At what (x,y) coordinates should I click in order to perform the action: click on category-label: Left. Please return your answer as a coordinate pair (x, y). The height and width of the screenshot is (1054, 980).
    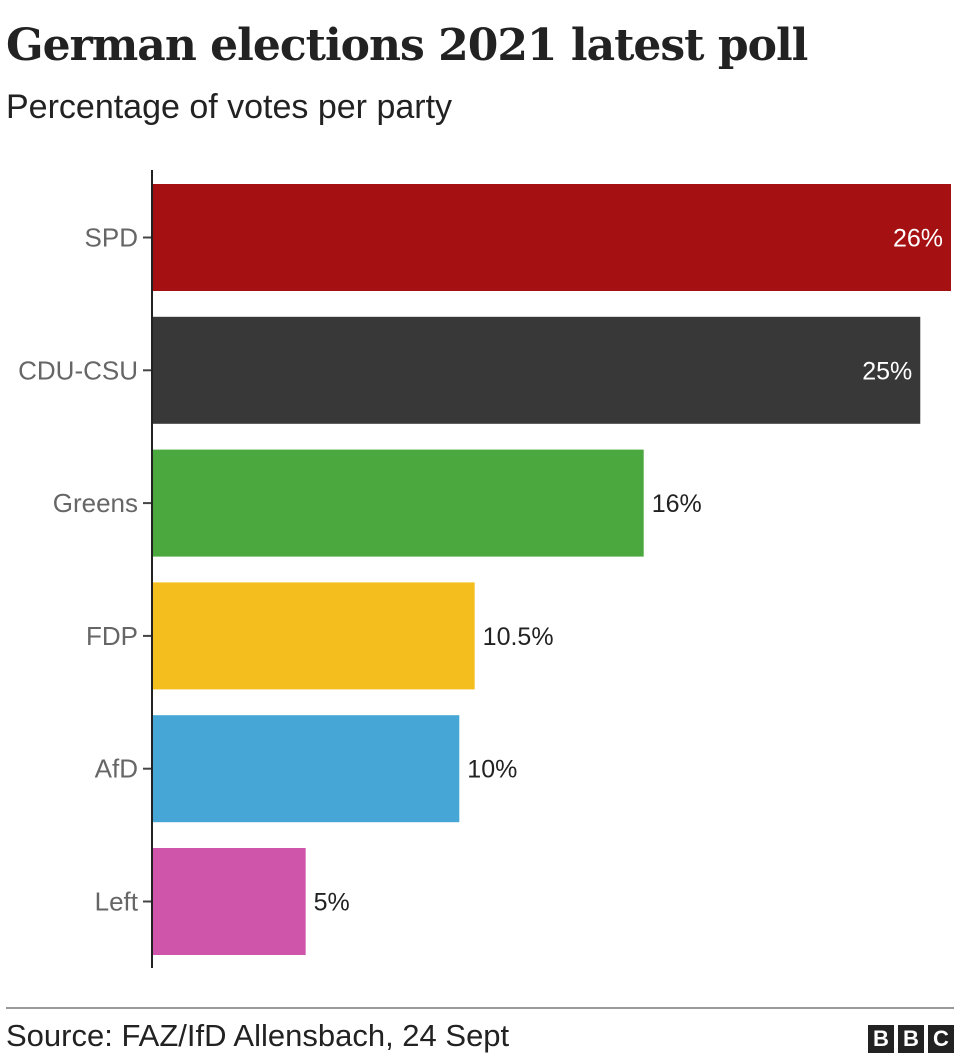
    Looking at the image, I should click on (117, 902).